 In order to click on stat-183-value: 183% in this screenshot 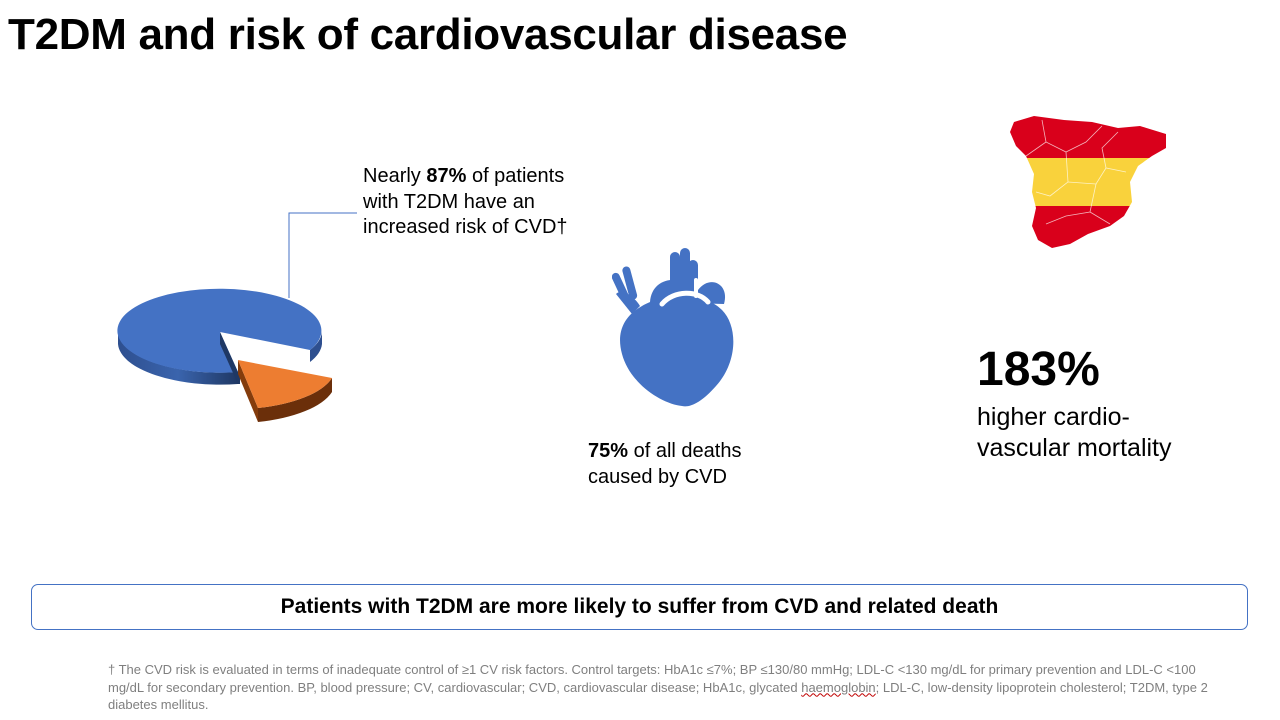, I will do `click(1038, 369)`.